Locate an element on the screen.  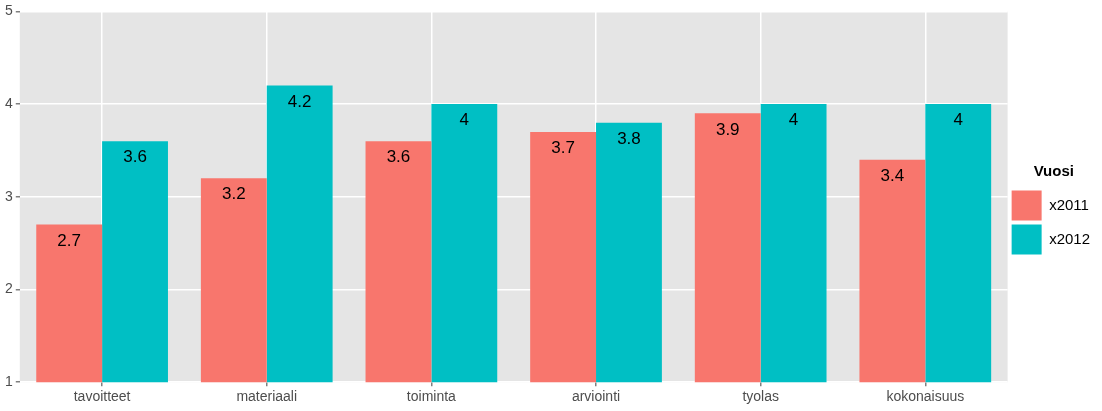
y-tick-label: 1 is located at coordinates (8, 381).